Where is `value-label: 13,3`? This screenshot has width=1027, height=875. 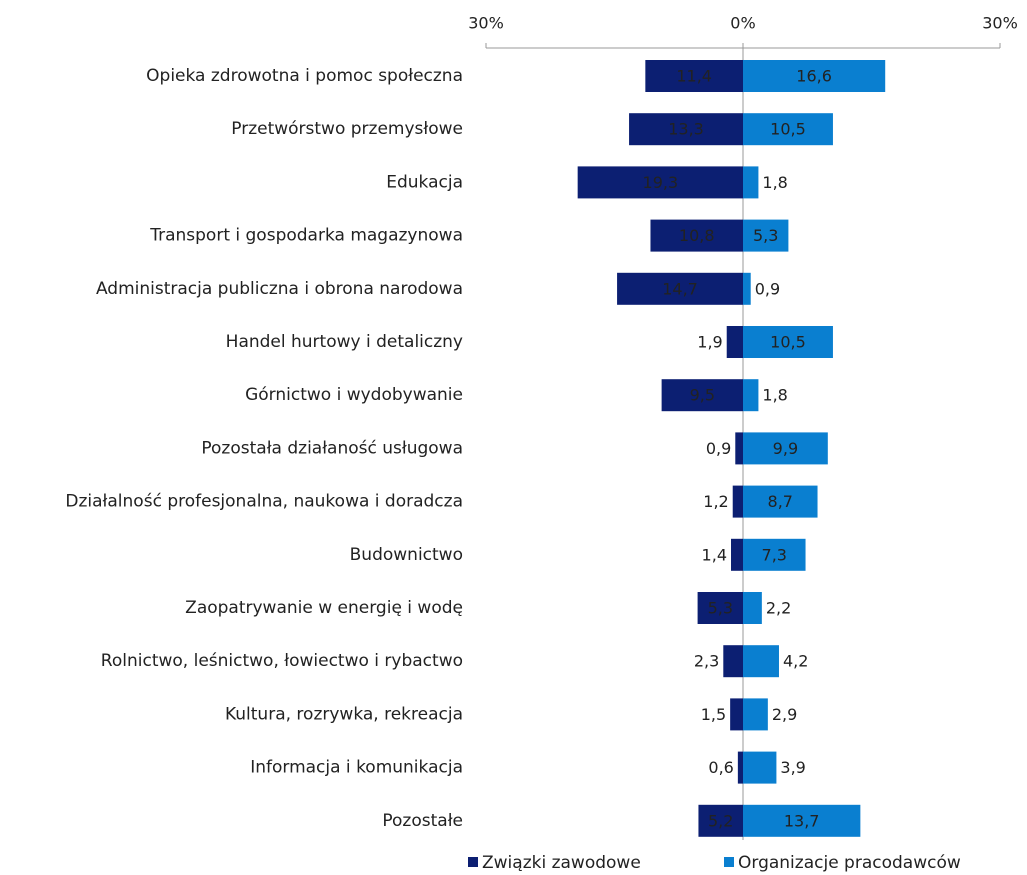
value-label: 13,3 is located at coordinates (686, 129).